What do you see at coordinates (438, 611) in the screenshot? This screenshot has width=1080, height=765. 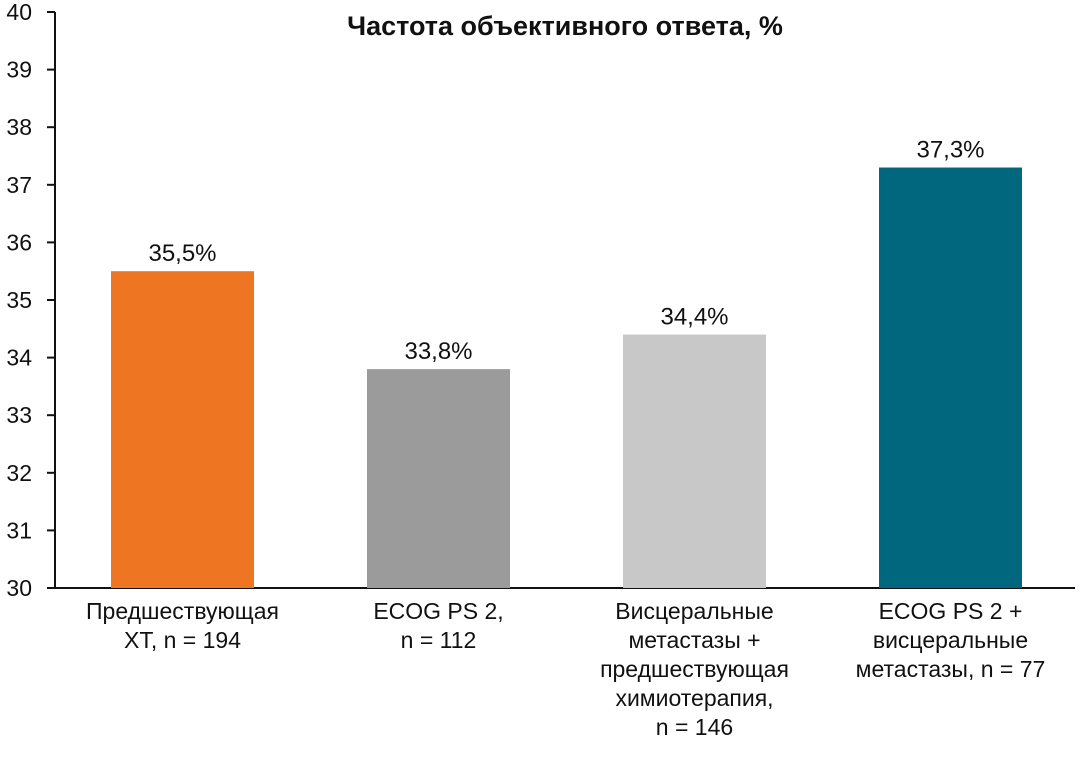 I see `category-label: ECOG PS 2,` at bounding box center [438, 611].